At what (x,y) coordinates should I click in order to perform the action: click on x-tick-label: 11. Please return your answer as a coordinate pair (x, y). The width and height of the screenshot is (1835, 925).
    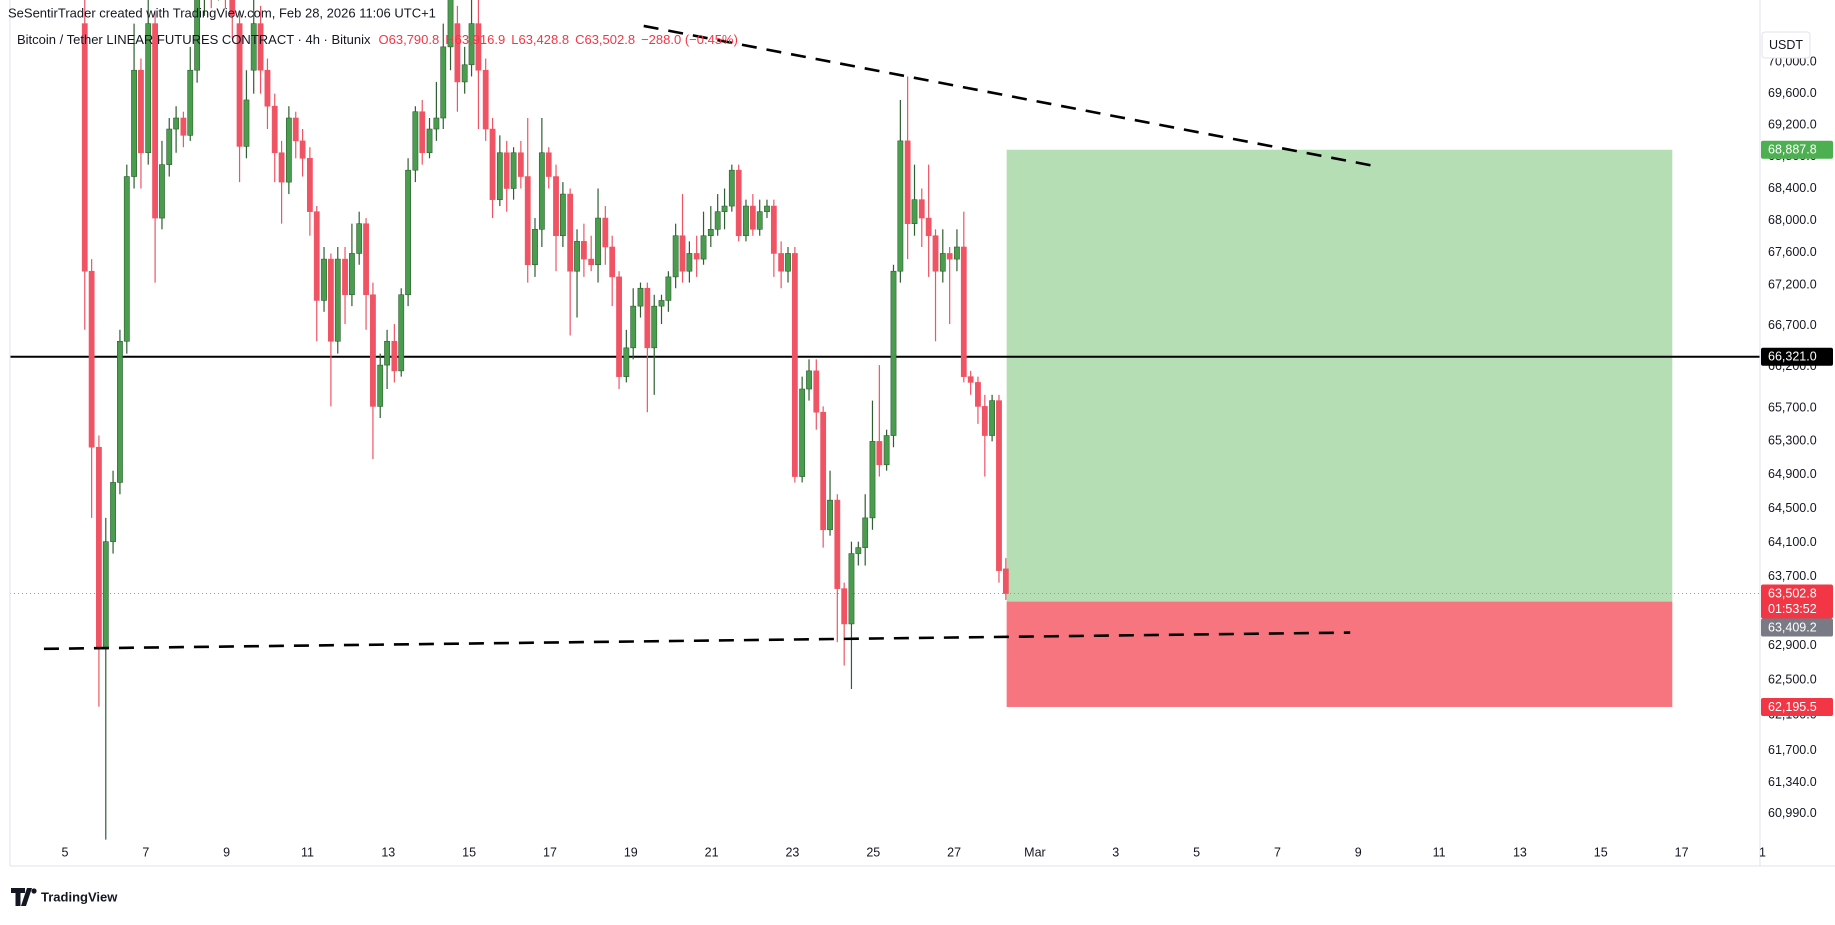
    Looking at the image, I should click on (307, 852).